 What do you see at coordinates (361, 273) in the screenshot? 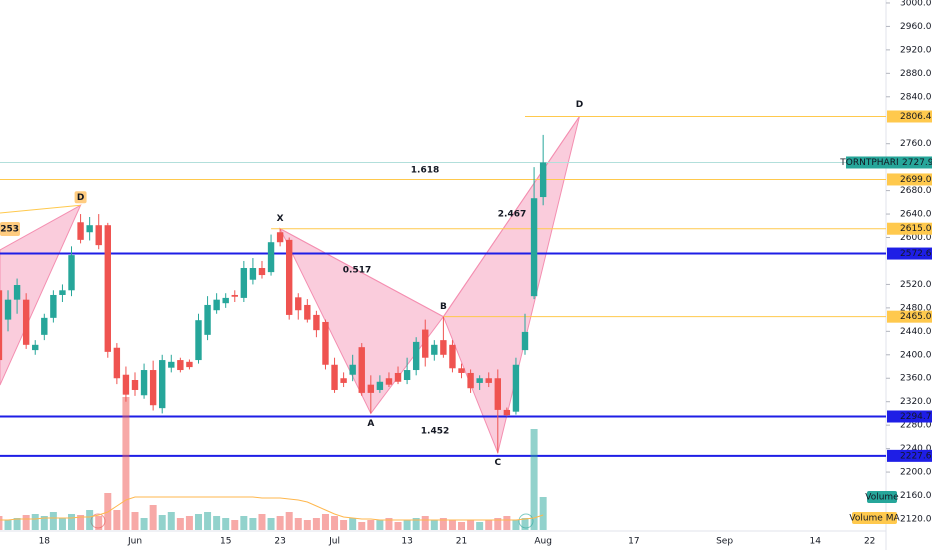
I see `pattern-leg` at bounding box center [361, 273].